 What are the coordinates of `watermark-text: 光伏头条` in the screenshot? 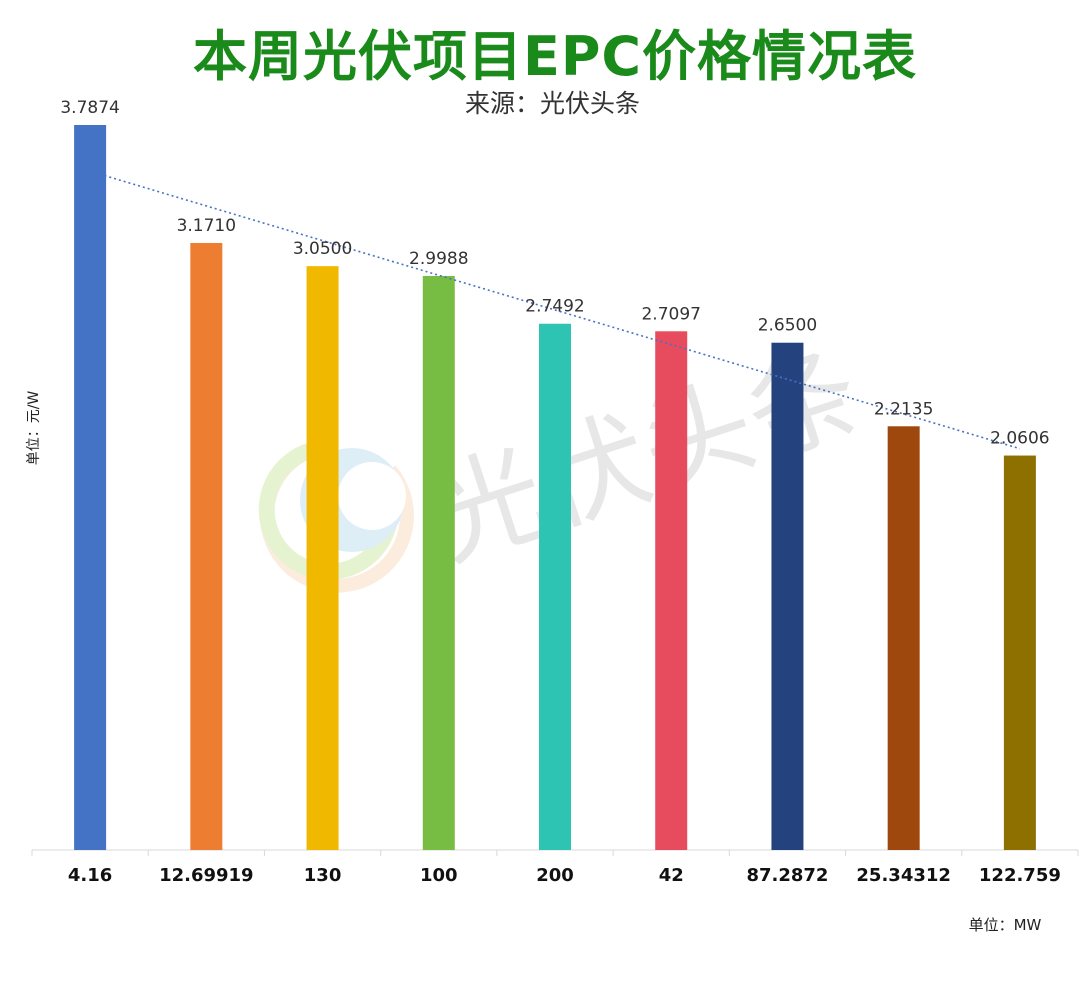 It's located at (646, 455).